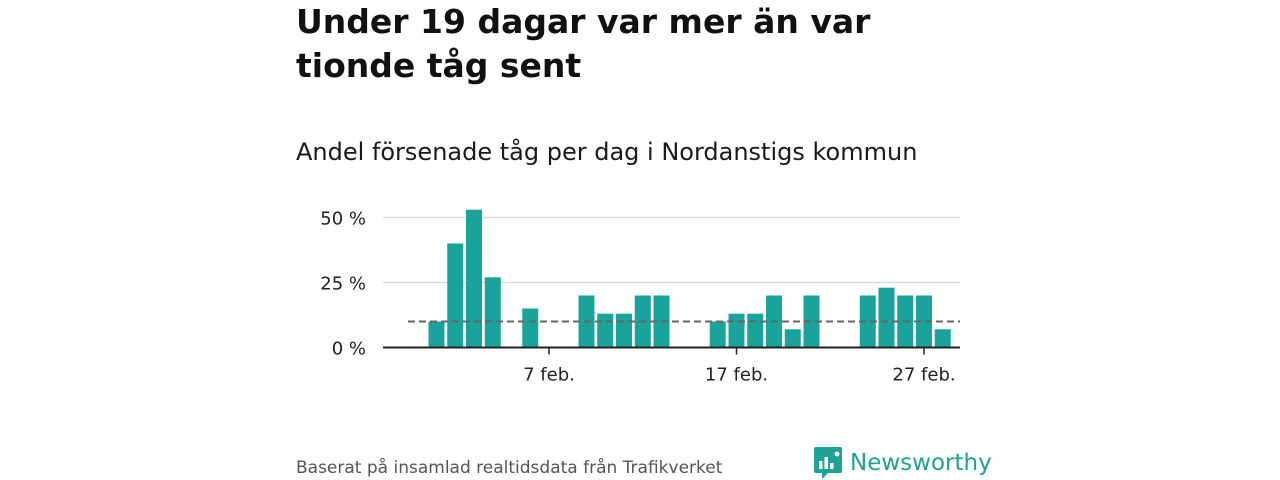  What do you see at coordinates (671, 350) in the screenshot?
I see `axes` at bounding box center [671, 350].